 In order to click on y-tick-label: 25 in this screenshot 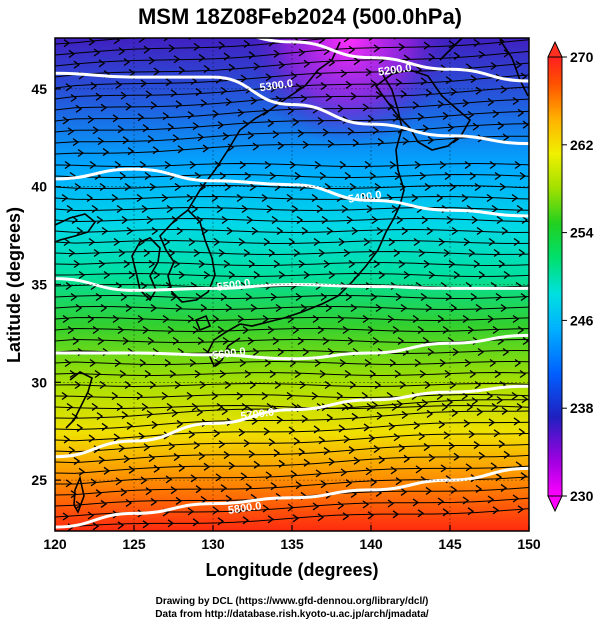, I will do `click(39, 480)`.